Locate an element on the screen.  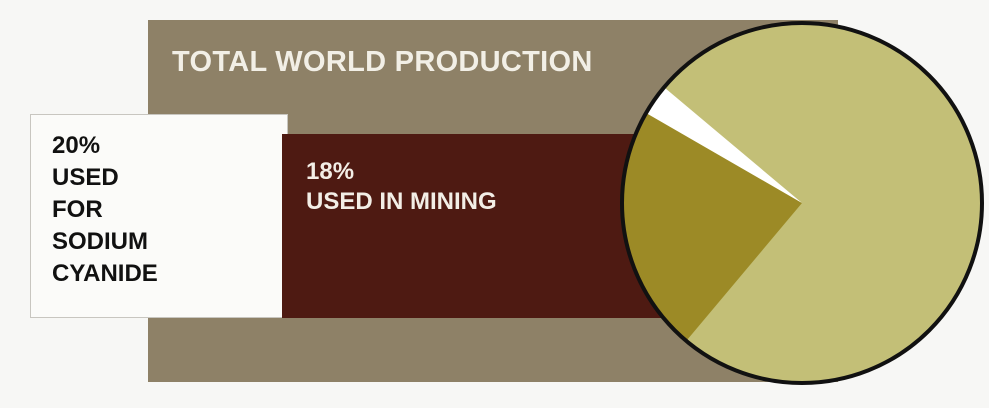
pie-slice-mining is located at coordinates (711, 227).